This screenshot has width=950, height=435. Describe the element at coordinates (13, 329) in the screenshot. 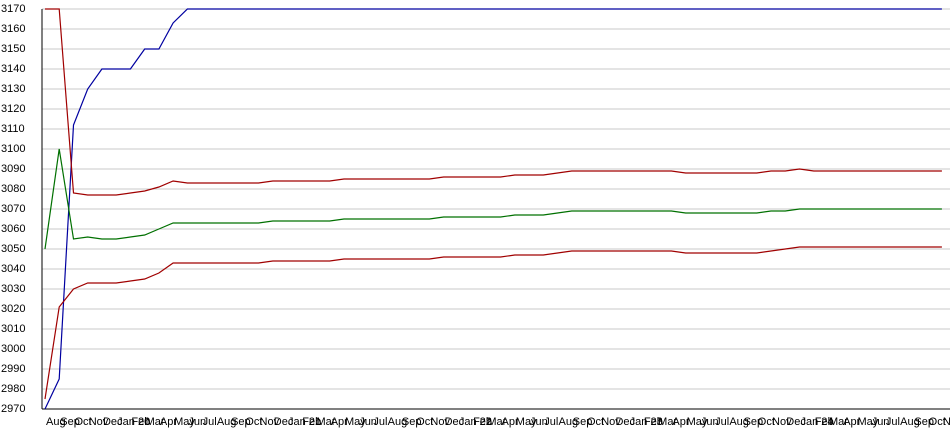

I see `y-tick-label: 3010` at that location.